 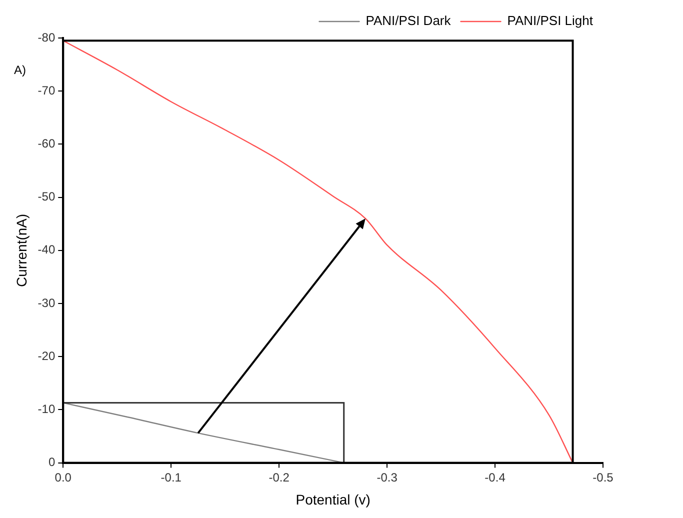 I want to click on x-tick-label: -0.5, so click(x=603, y=477).